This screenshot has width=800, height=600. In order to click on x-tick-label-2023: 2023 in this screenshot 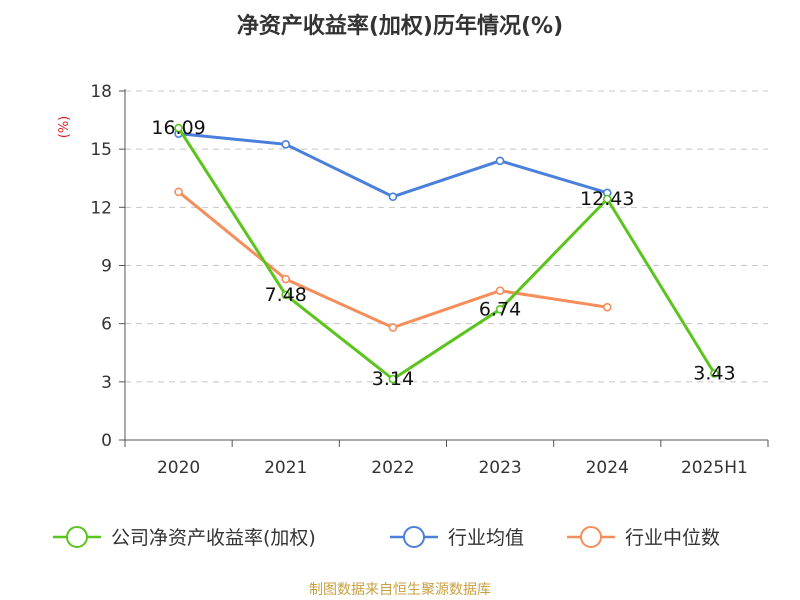, I will do `click(499, 468)`.